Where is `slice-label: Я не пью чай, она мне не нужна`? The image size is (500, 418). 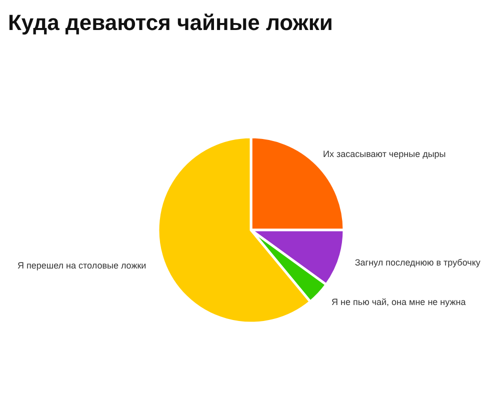
slice-label: Я не пью чай, она мне не нужна is located at coordinates (399, 301).